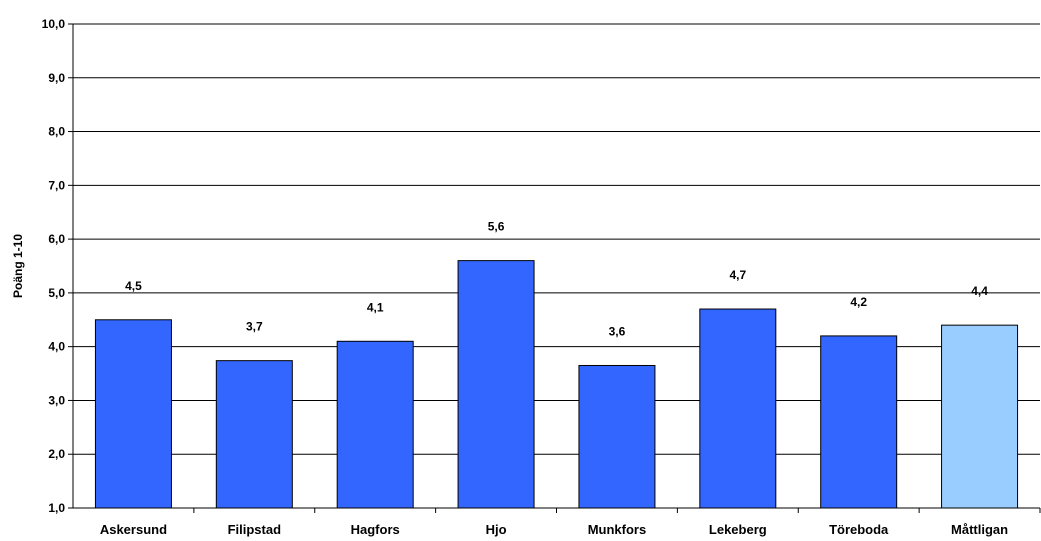  I want to click on y-tick-label: 6,0, so click(56, 239).